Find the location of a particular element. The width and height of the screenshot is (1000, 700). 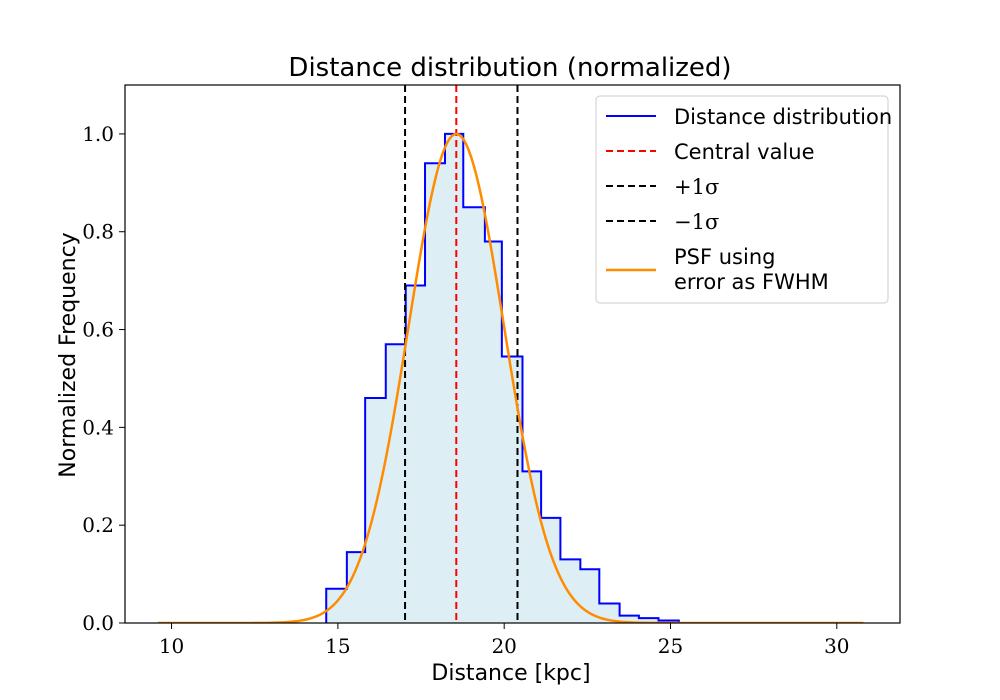

legend-label-plus-sigma: +1σ is located at coordinates (696, 187).